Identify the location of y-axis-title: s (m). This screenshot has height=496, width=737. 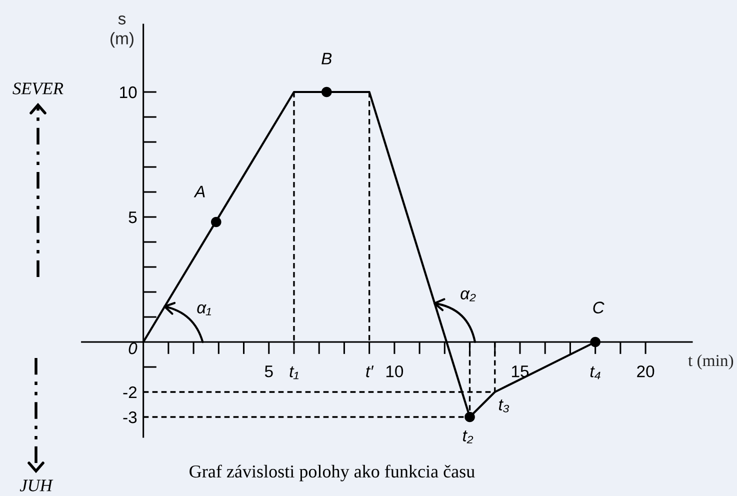
(122, 31).